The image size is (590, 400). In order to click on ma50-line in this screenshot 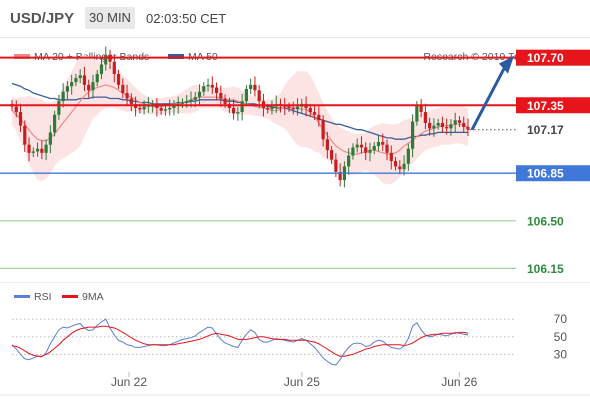, I will do `click(239, 111)`.